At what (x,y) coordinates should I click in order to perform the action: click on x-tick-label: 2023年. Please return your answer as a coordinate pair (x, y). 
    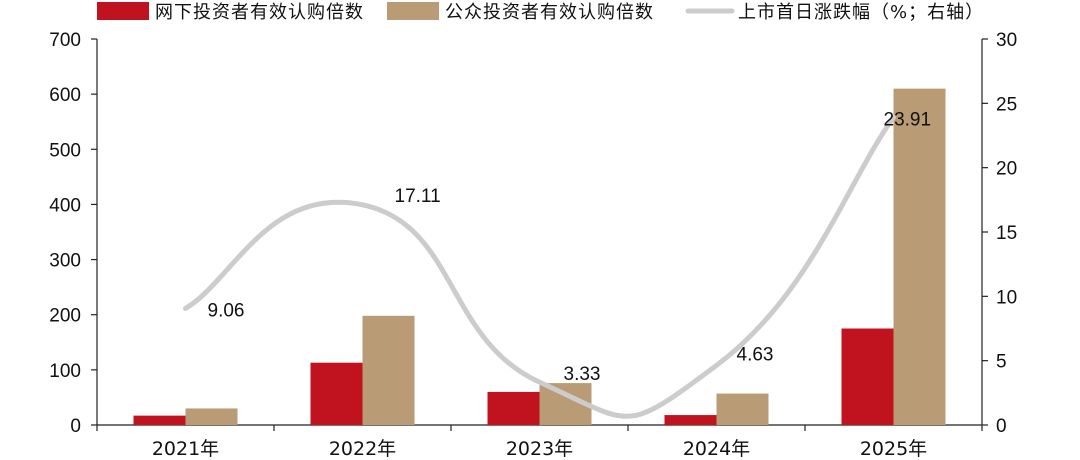
    Looking at the image, I should click on (539, 449).